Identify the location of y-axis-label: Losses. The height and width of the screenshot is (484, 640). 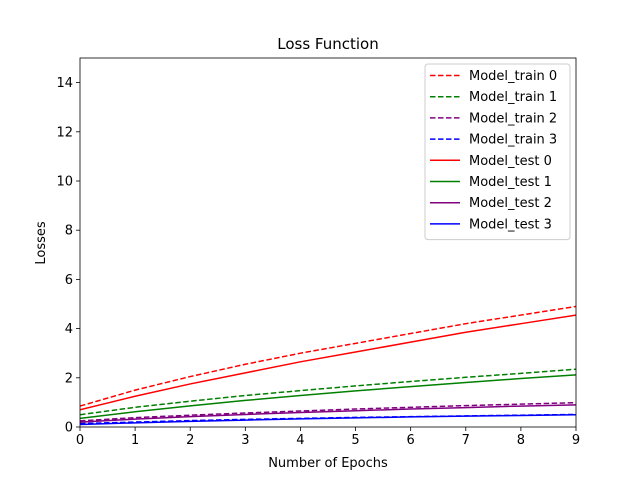
(41, 243).